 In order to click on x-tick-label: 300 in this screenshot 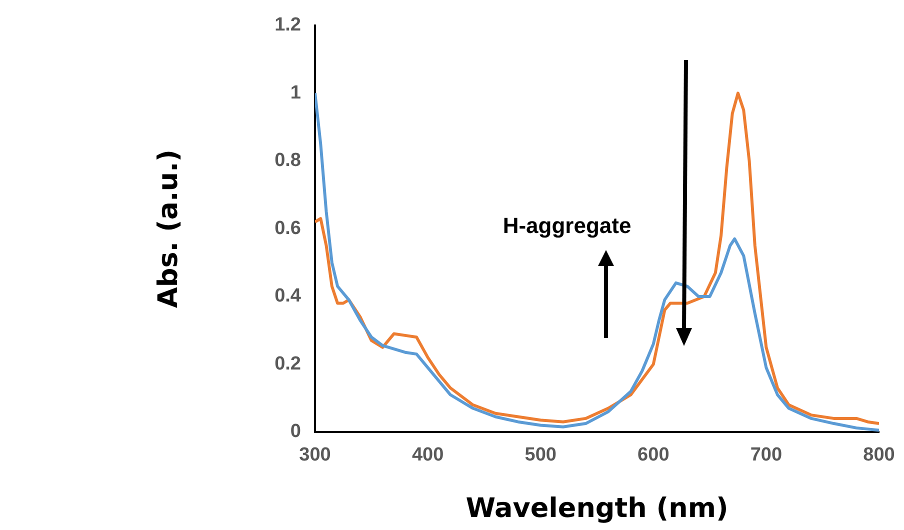, I will do `click(315, 455)`.